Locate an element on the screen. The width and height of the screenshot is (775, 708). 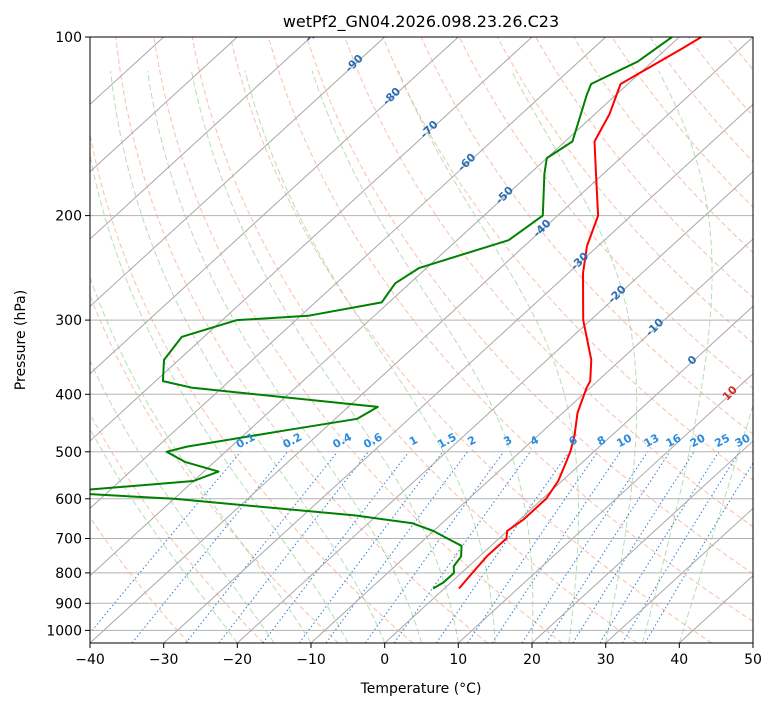
x-axis-label: Temperature (°C) is located at coordinates (421, 689).